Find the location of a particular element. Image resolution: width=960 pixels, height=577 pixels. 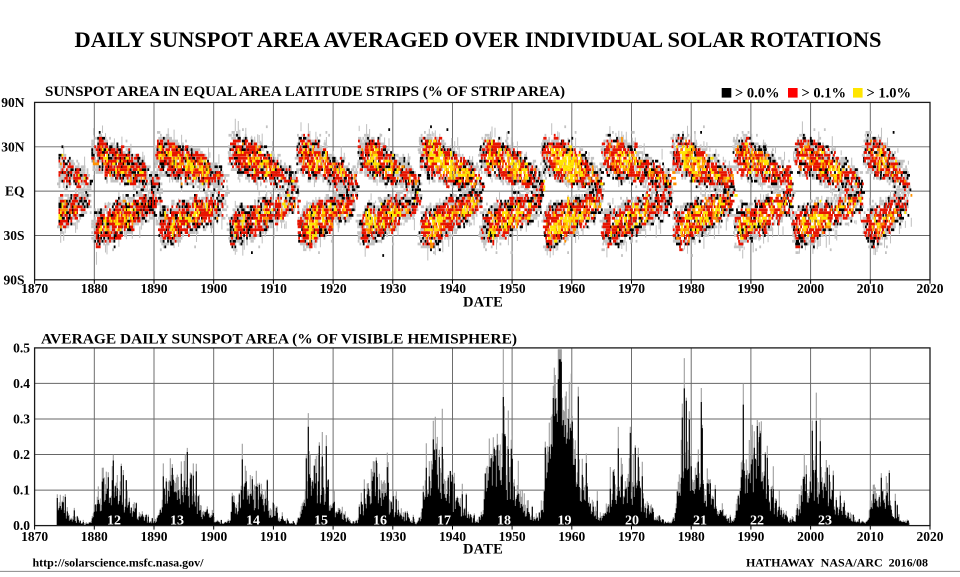

svg-text: 21 is located at coordinates (700, 521).